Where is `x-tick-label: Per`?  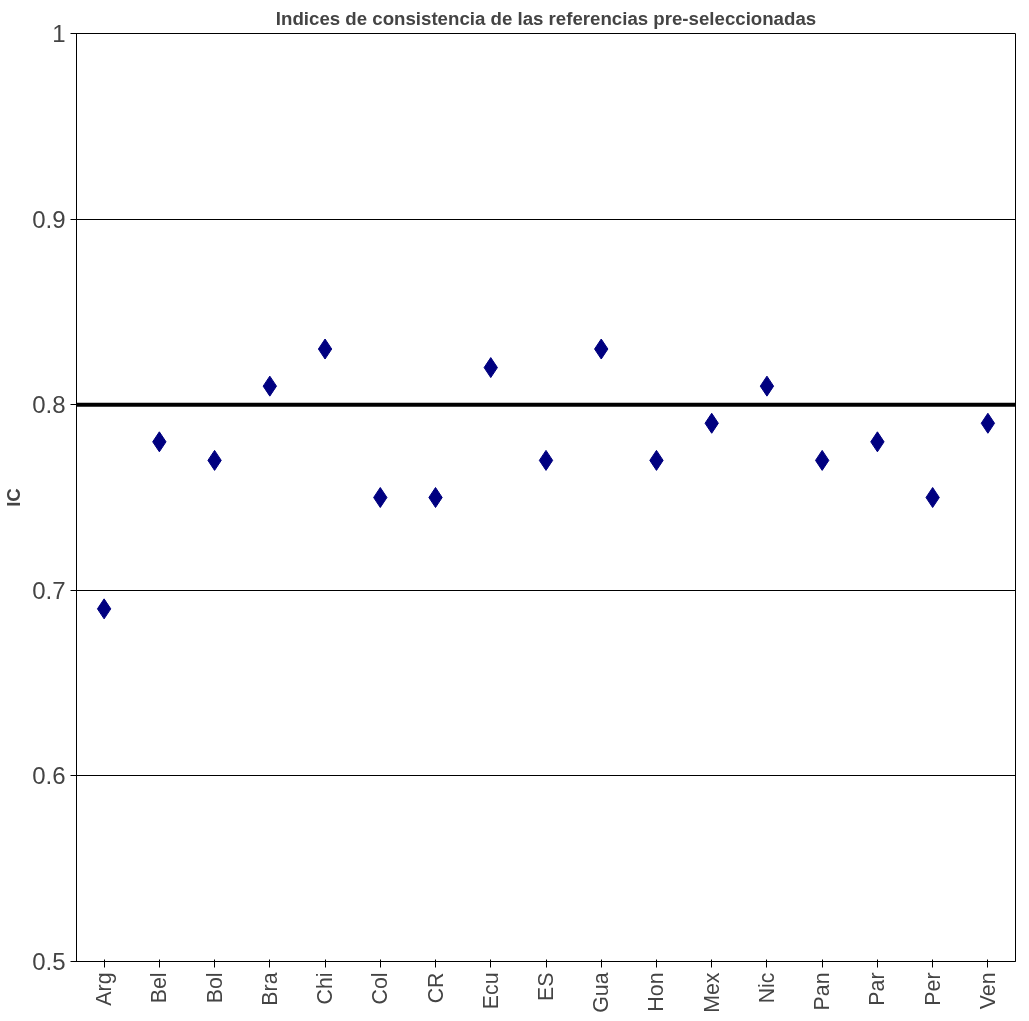
x-tick-label: Per is located at coordinates (932, 989).